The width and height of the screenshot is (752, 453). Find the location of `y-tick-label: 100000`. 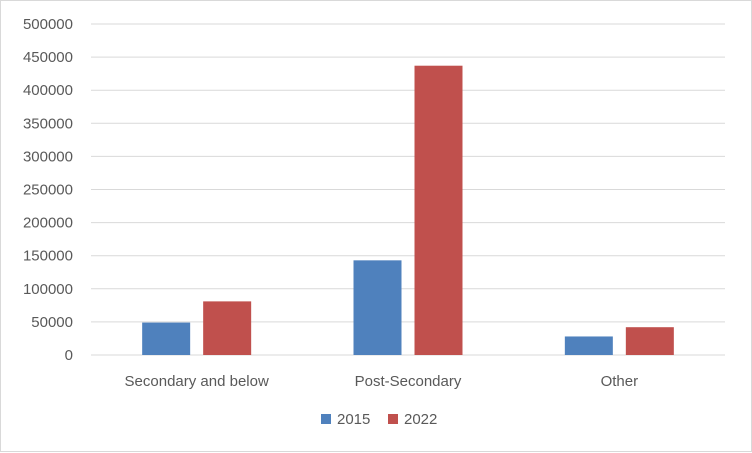

y-tick-label: 100000 is located at coordinates (48, 289).